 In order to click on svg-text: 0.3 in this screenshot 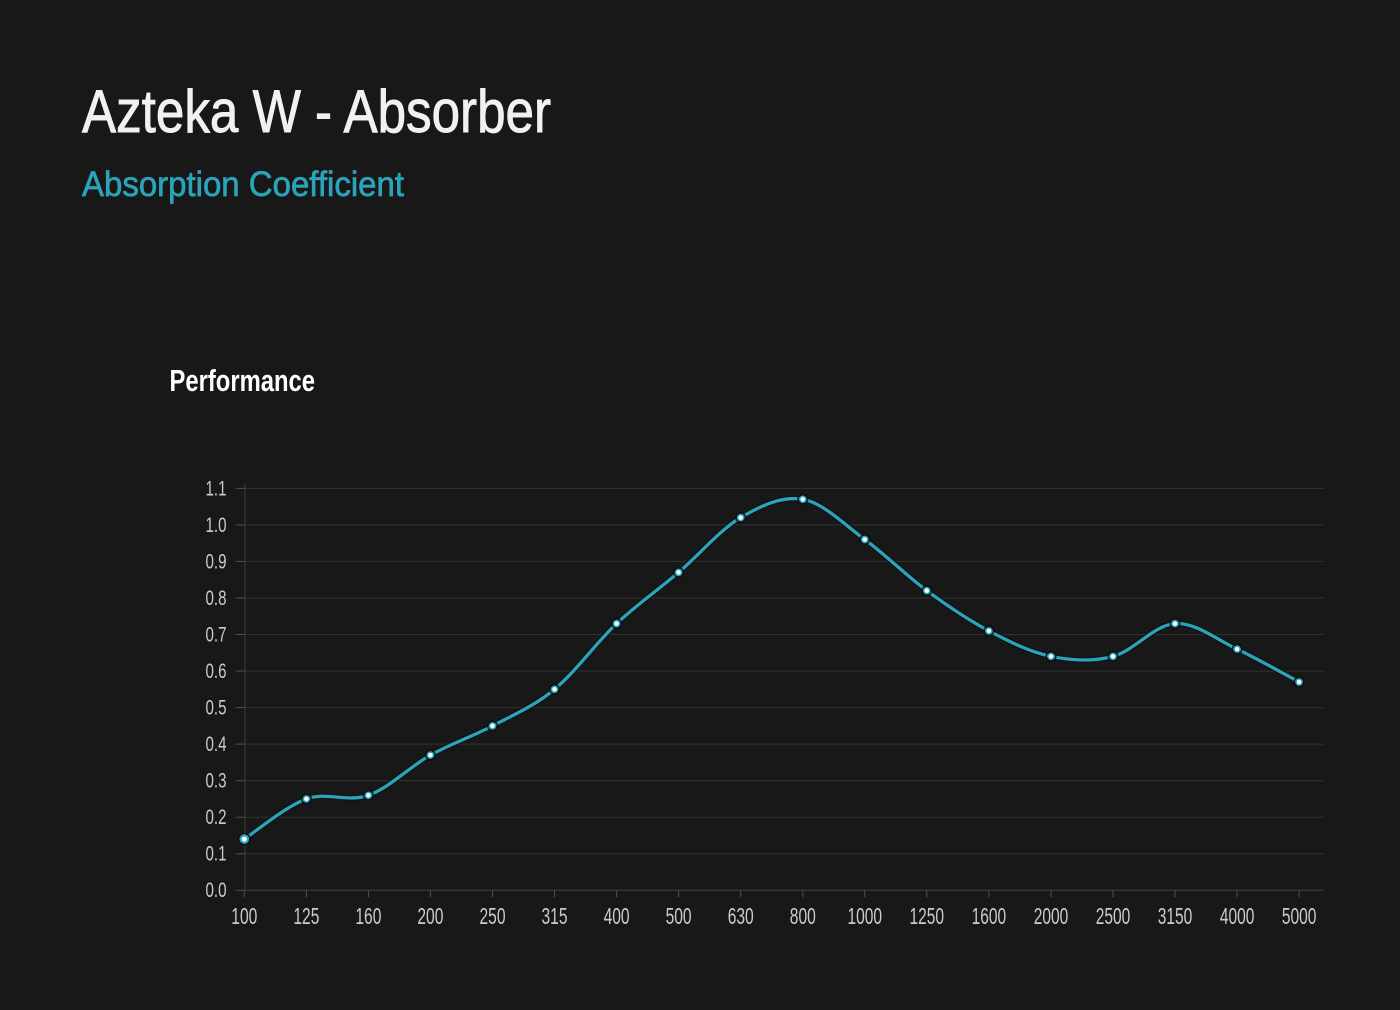, I will do `click(216, 781)`.